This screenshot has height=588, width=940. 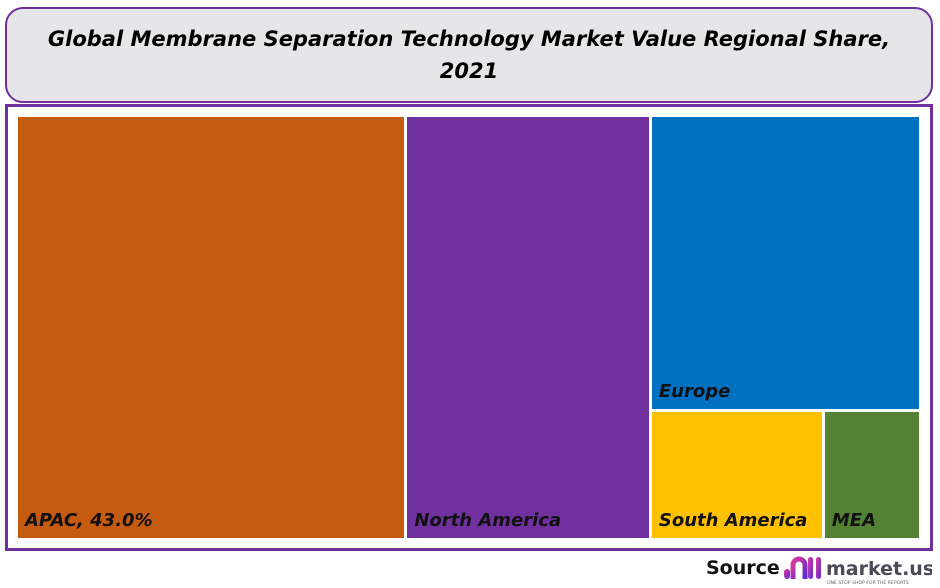 I want to click on logo-tagline: ONE STOP SHOP FOR THE REPORTS, so click(x=868, y=583).